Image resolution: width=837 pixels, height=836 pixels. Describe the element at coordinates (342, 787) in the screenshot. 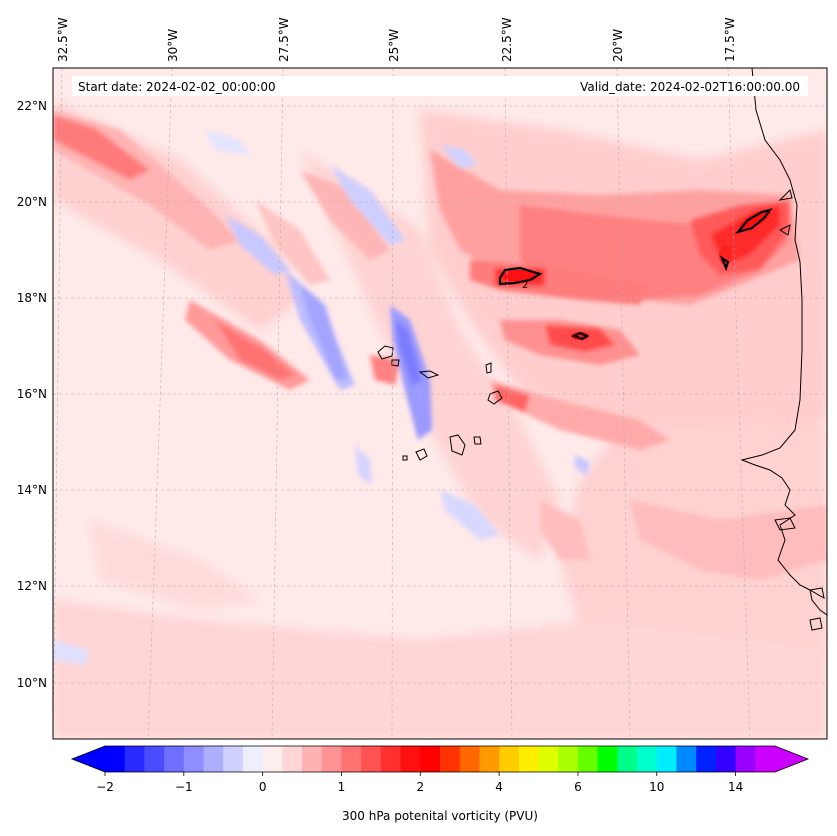

I see `colorbar-tick-label: 1` at that location.